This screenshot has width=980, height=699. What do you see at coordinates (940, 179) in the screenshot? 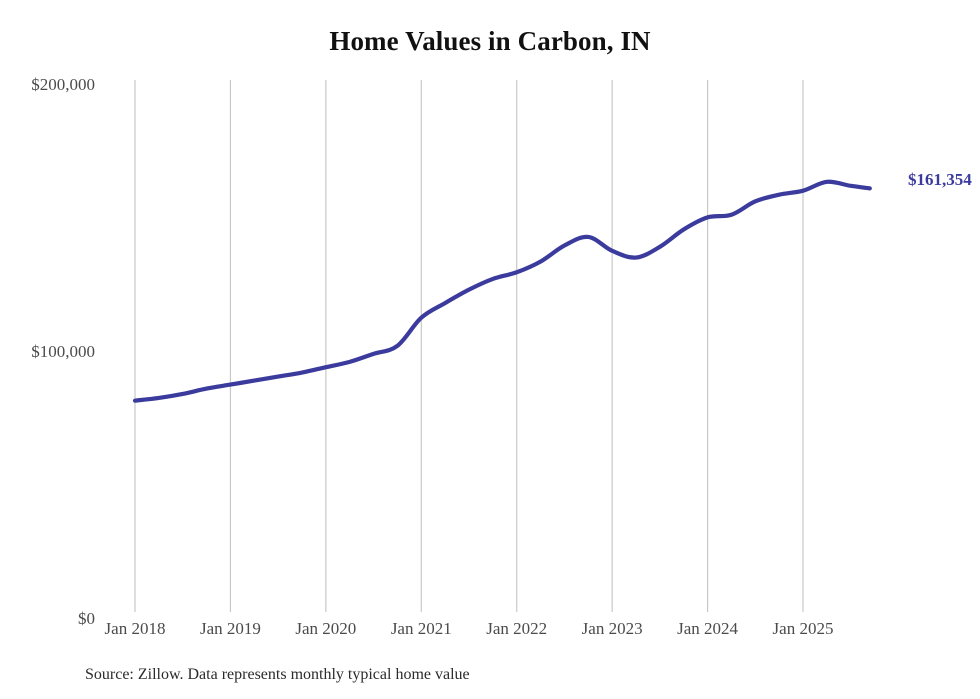
I see `series-end-value-label: $161,354` at bounding box center [940, 179].